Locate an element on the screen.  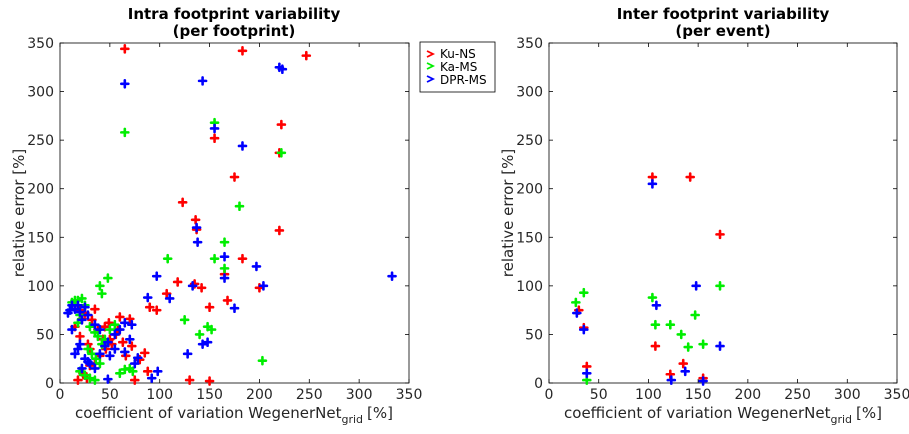
right-x-tick-label: 150 is located at coordinates (698, 395).